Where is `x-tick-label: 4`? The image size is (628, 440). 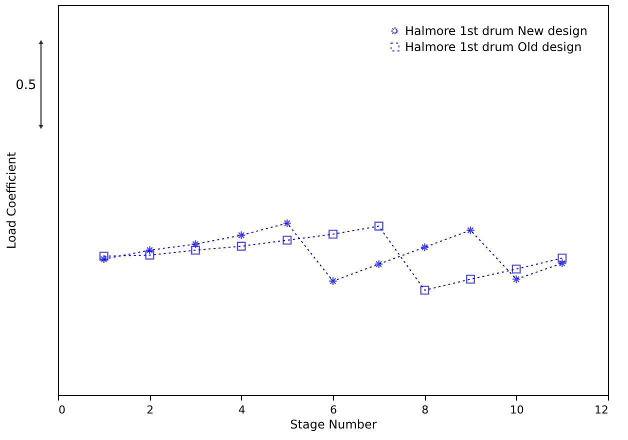 x-tick-label: 4 is located at coordinates (242, 410).